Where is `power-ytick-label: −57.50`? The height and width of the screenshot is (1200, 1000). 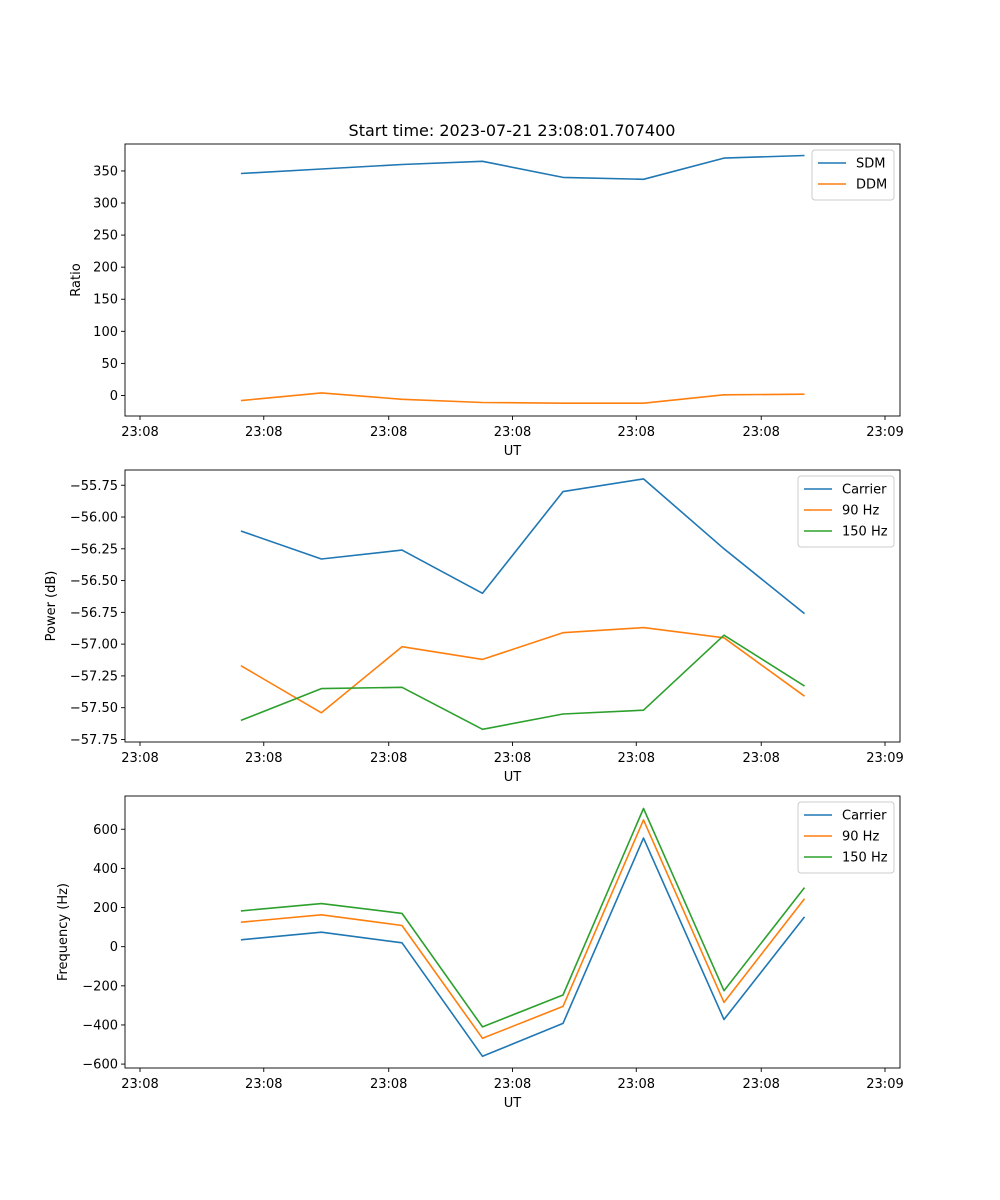
power-ytick-label: −57.50 is located at coordinates (94, 708).